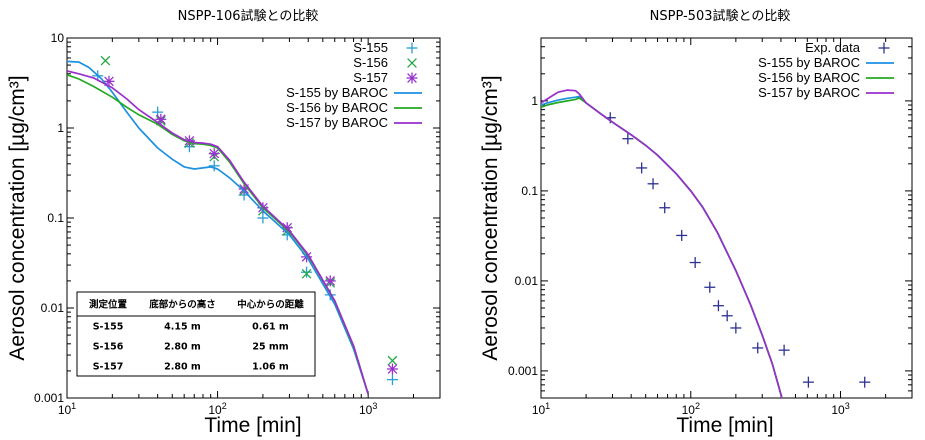 The width and height of the screenshot is (925, 440). I want to click on table-header-cell: 測定位置, so click(108, 305).